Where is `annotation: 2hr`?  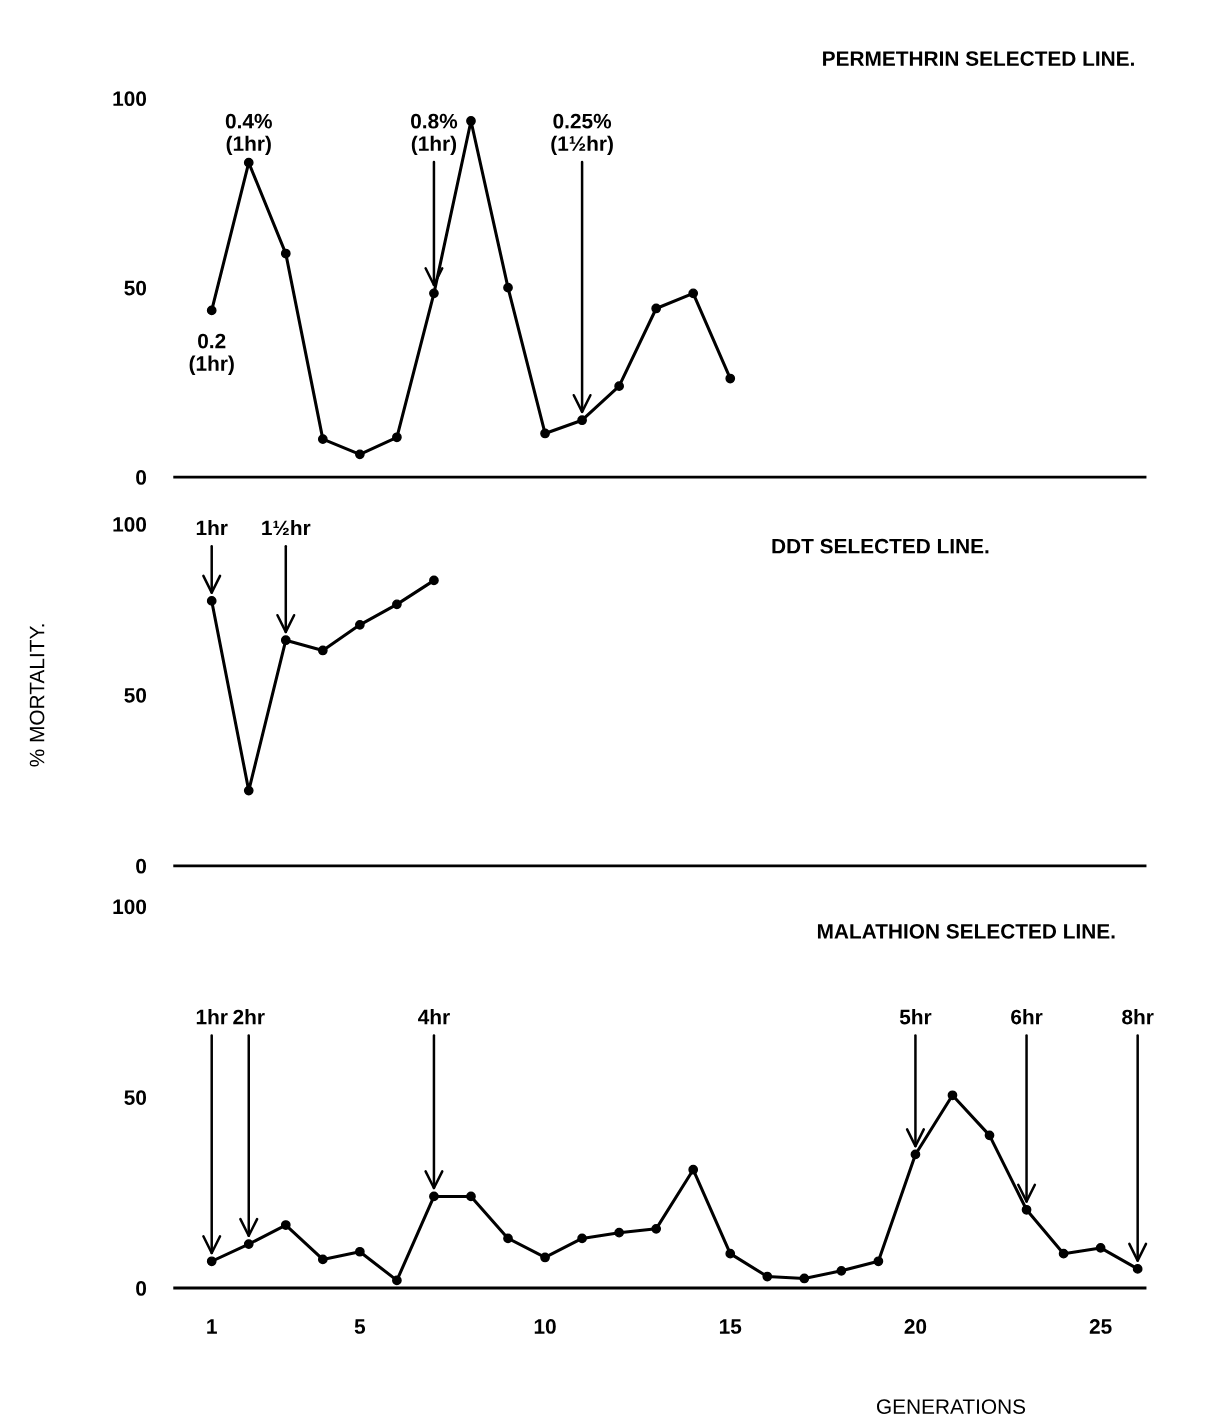 annotation: 2hr is located at coordinates (249, 1017).